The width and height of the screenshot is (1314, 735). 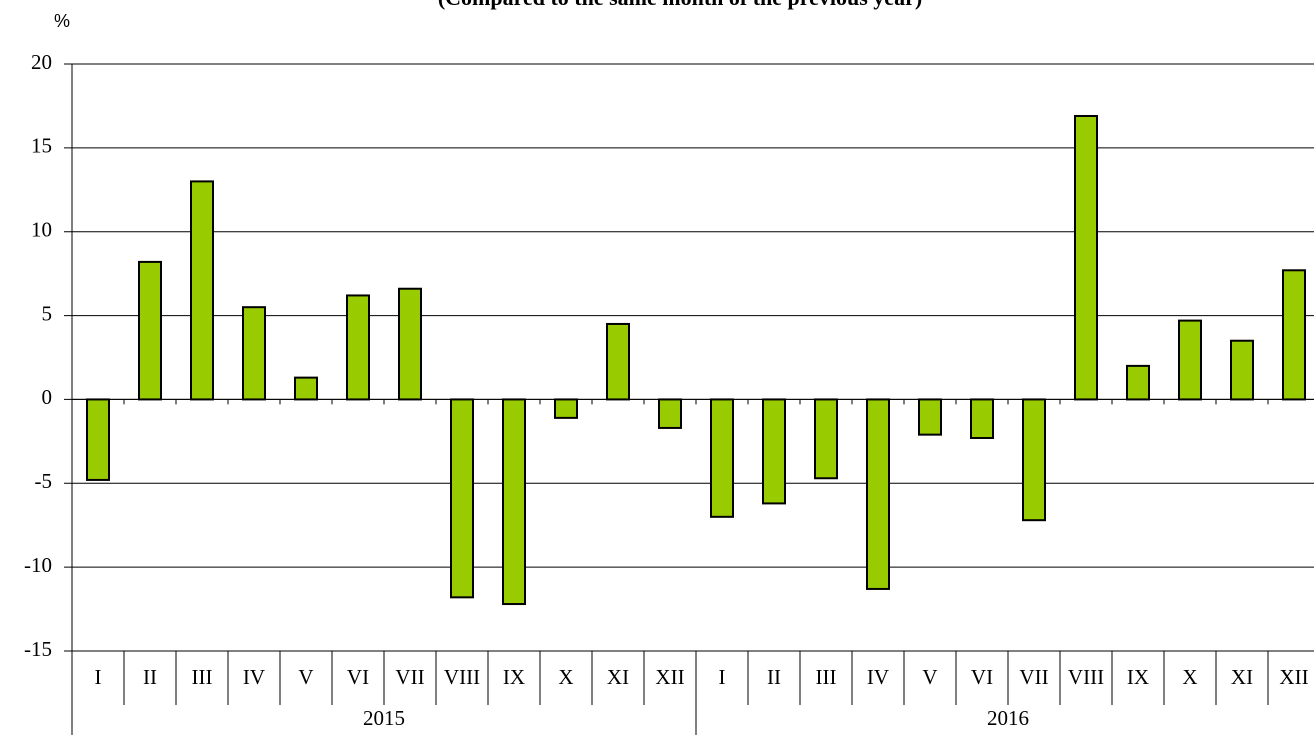 What do you see at coordinates (41, 62) in the screenshot?
I see `y-tick-label: 20` at bounding box center [41, 62].